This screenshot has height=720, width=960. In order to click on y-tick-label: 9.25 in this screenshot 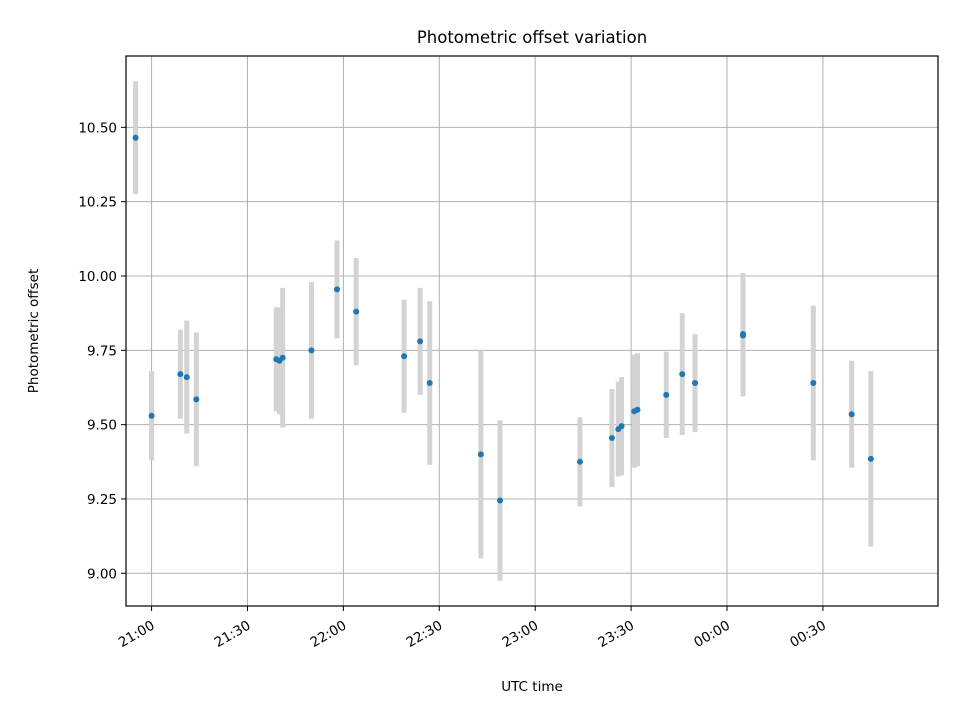, I will do `click(102, 500)`.